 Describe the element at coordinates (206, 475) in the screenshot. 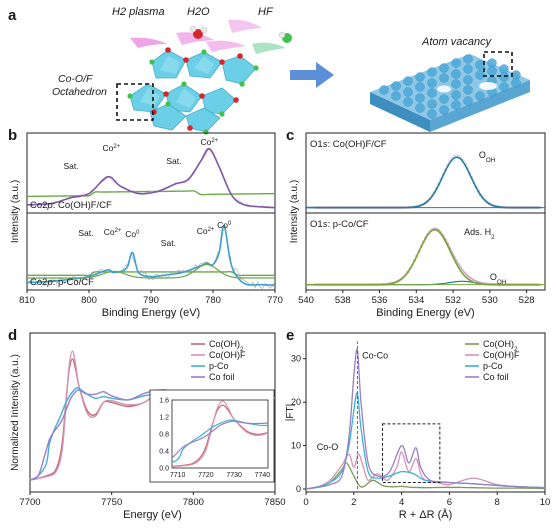

I see `d-inset-x-tick: 7720` at that location.